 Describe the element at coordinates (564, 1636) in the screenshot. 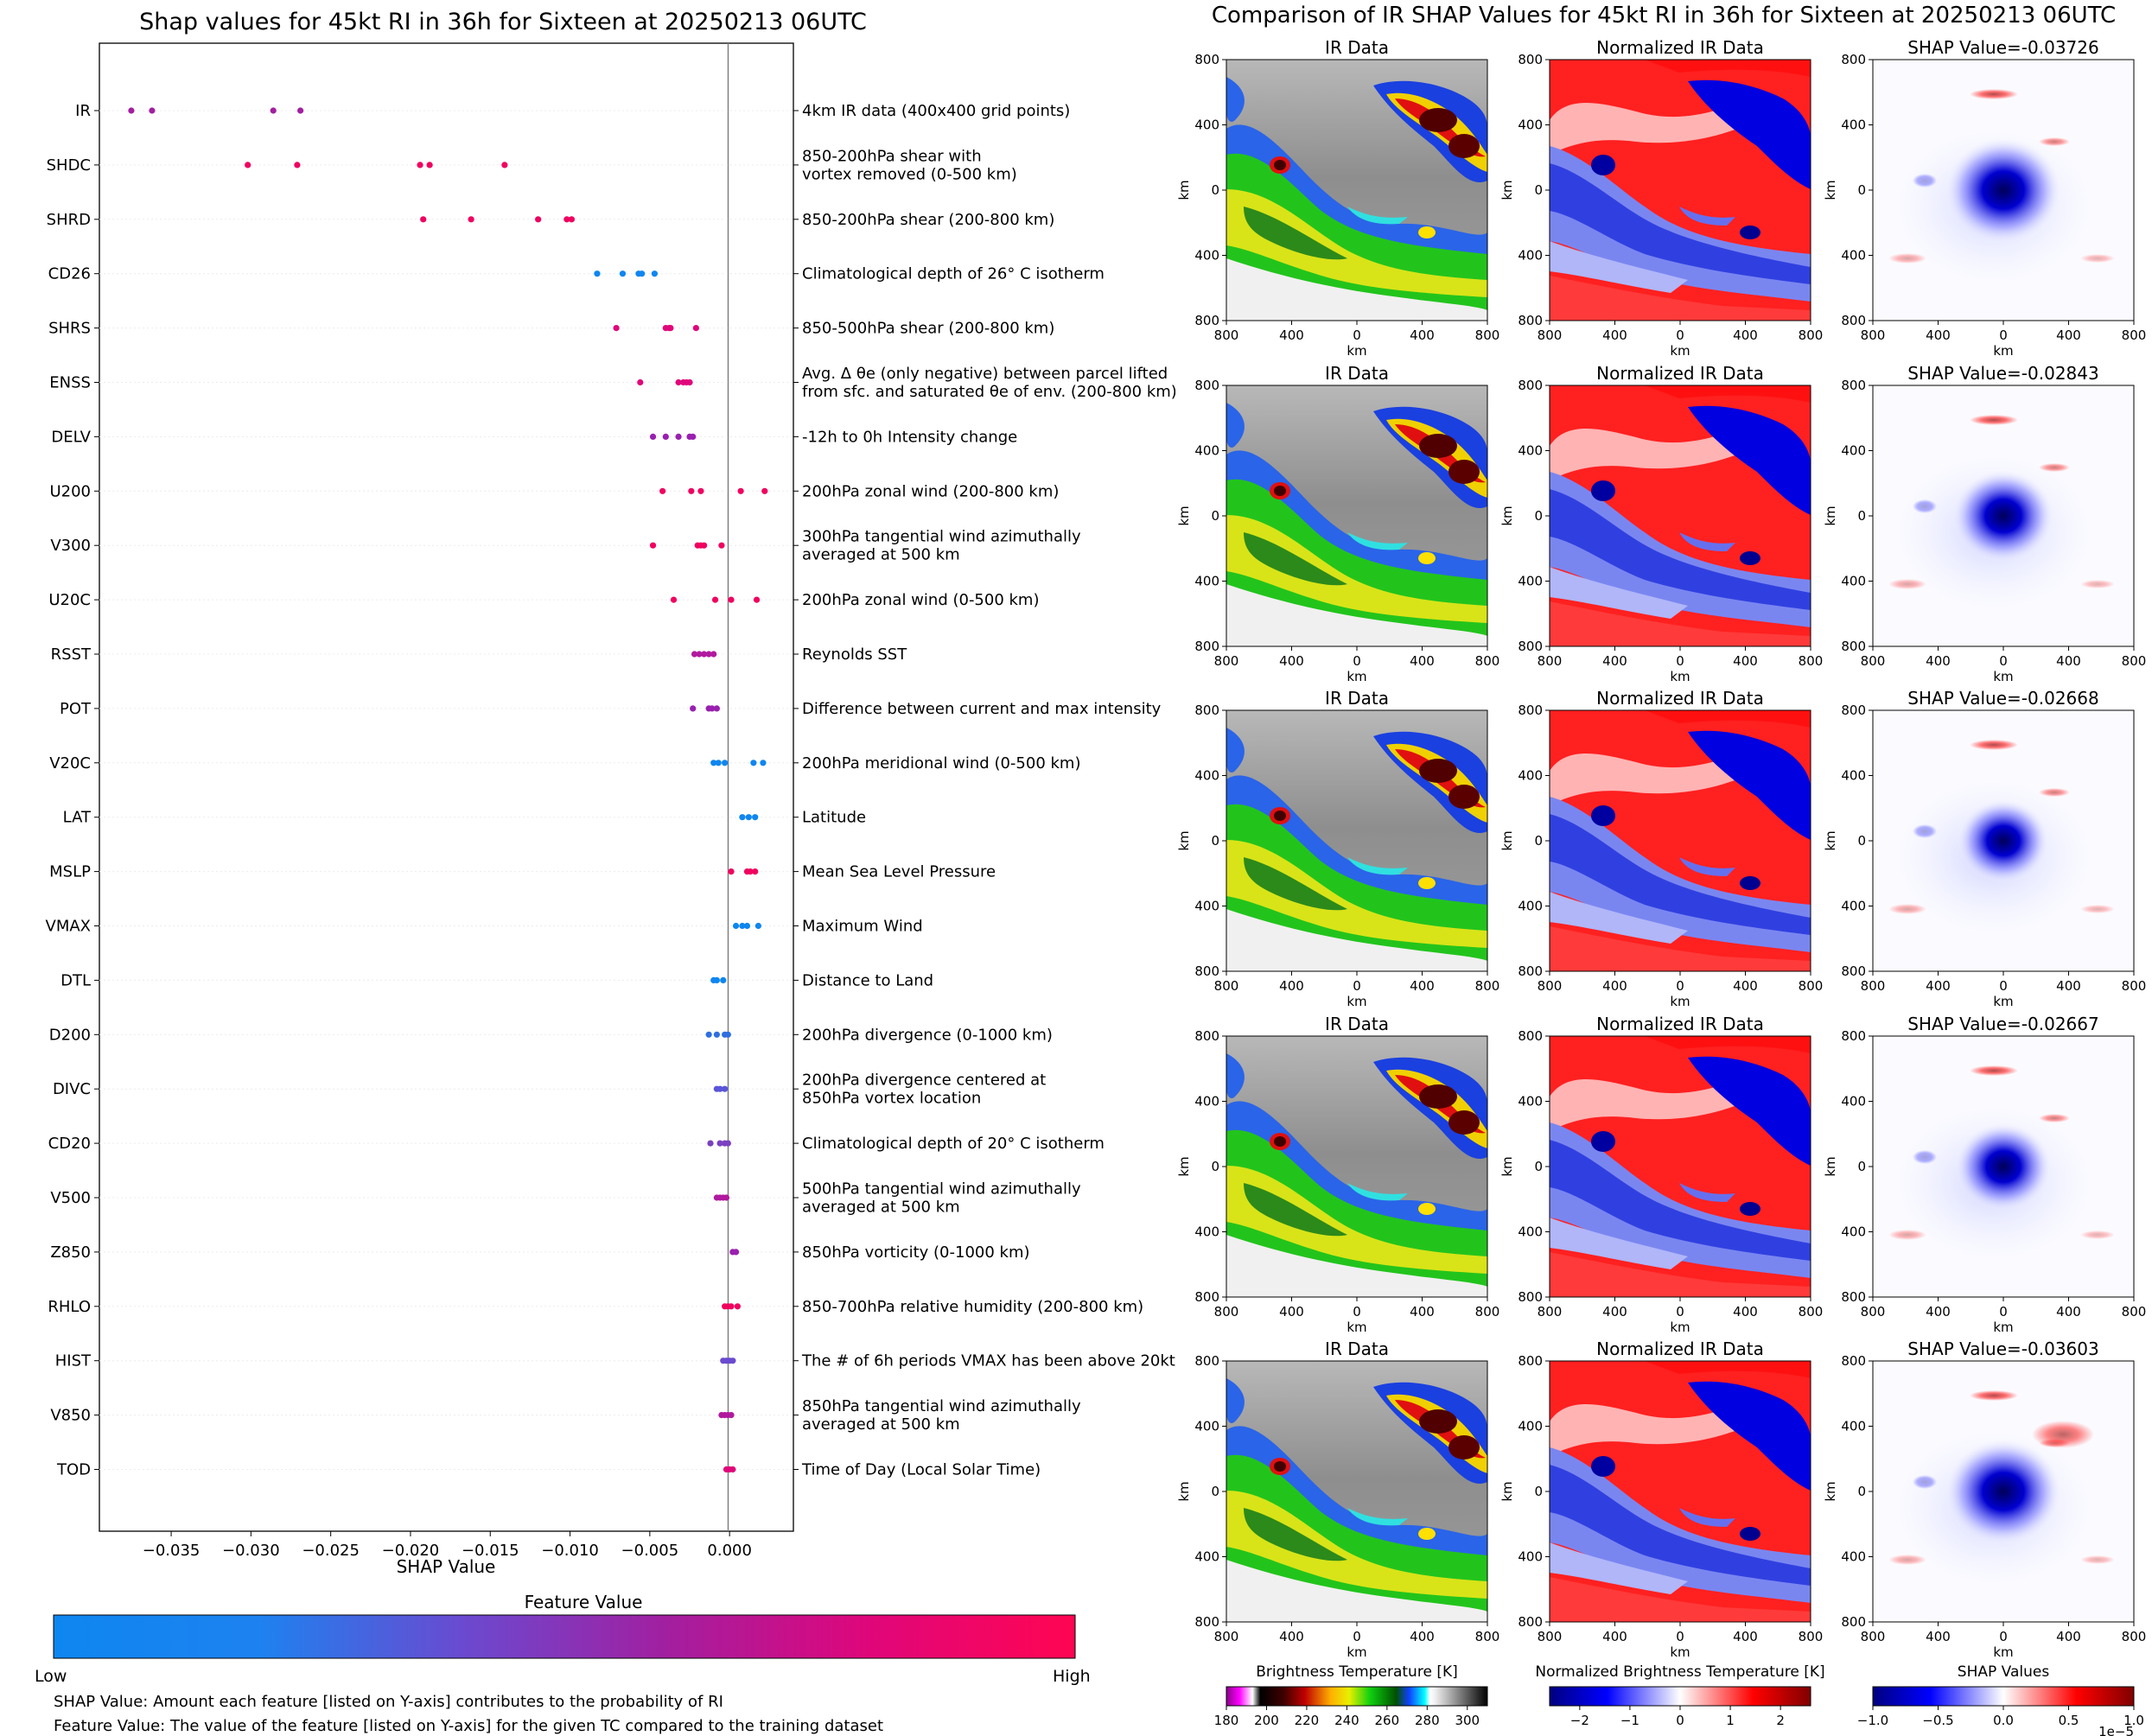

I see `feature-colorbar` at that location.